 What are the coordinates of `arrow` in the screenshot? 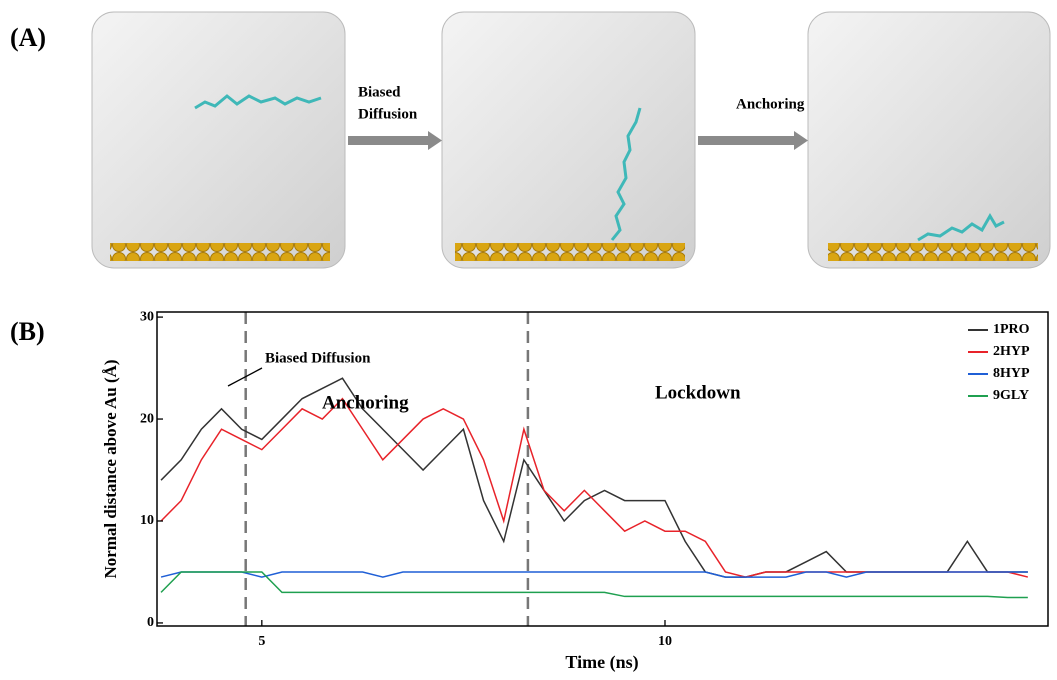 It's located at (578, 140).